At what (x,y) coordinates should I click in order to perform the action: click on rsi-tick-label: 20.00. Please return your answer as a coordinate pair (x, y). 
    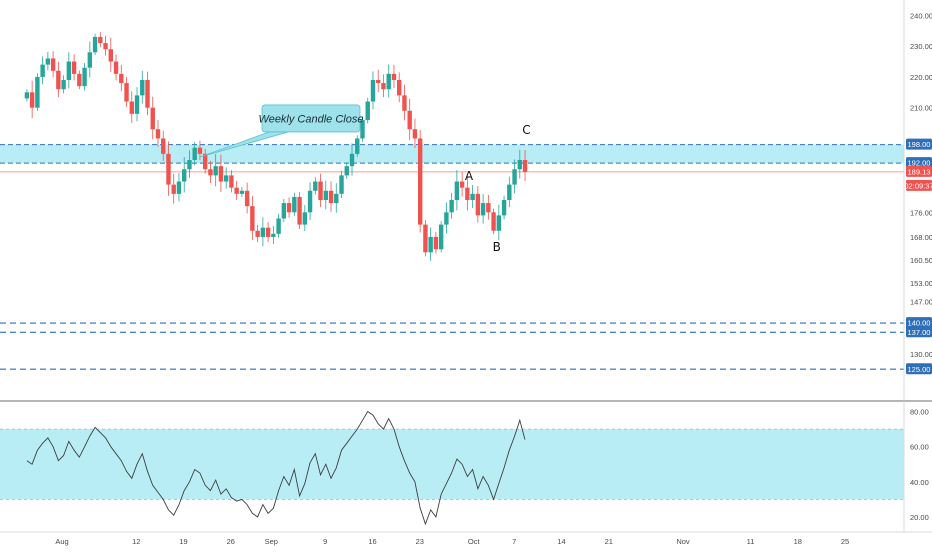
    Looking at the image, I should click on (919, 517).